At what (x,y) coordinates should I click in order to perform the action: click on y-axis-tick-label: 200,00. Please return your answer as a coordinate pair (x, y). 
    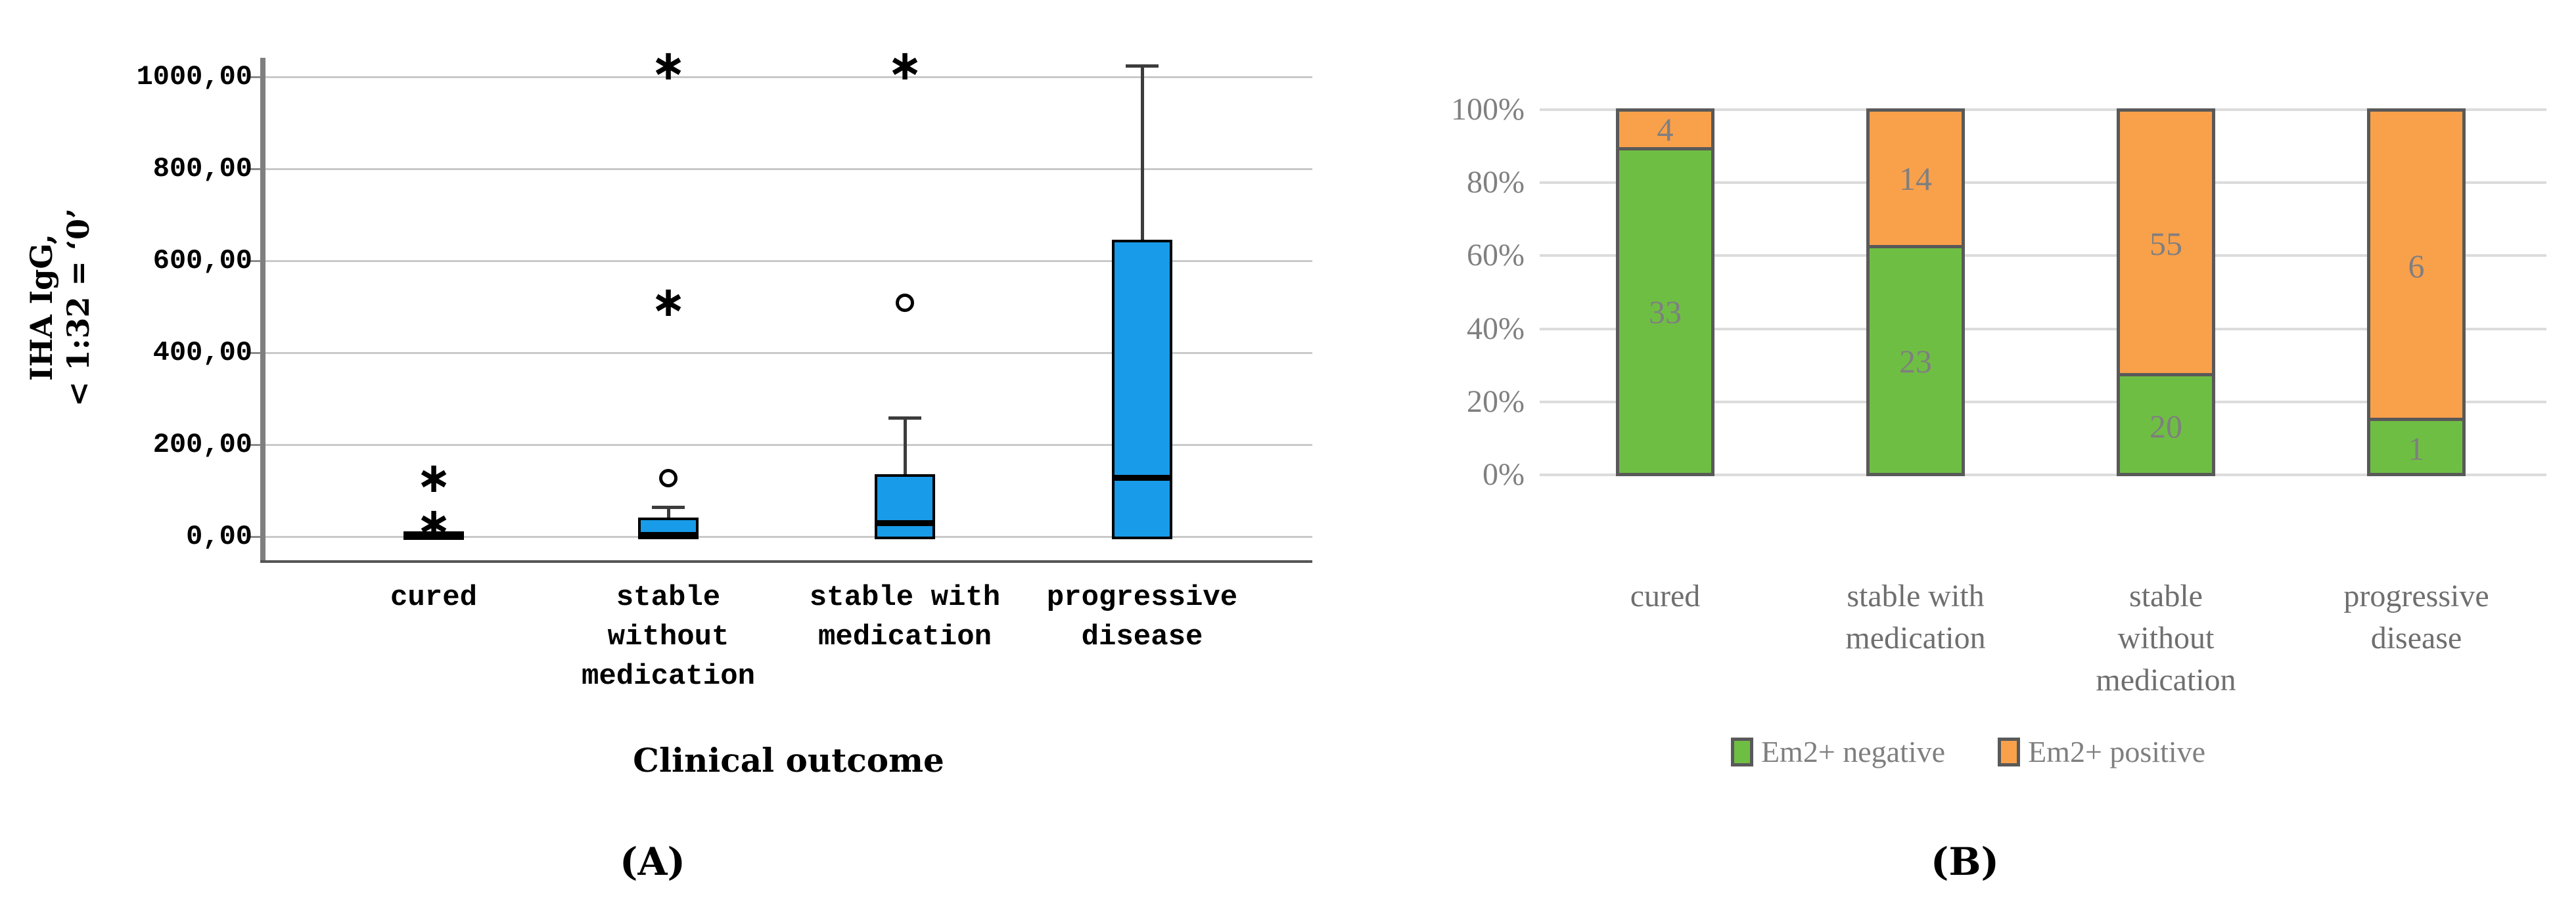
    Looking at the image, I should click on (202, 444).